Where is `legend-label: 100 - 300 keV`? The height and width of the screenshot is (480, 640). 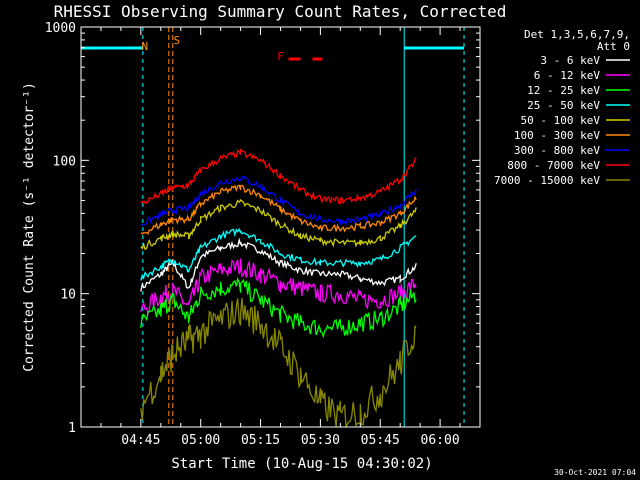 legend-label: 100 - 300 keV is located at coordinates (557, 135).